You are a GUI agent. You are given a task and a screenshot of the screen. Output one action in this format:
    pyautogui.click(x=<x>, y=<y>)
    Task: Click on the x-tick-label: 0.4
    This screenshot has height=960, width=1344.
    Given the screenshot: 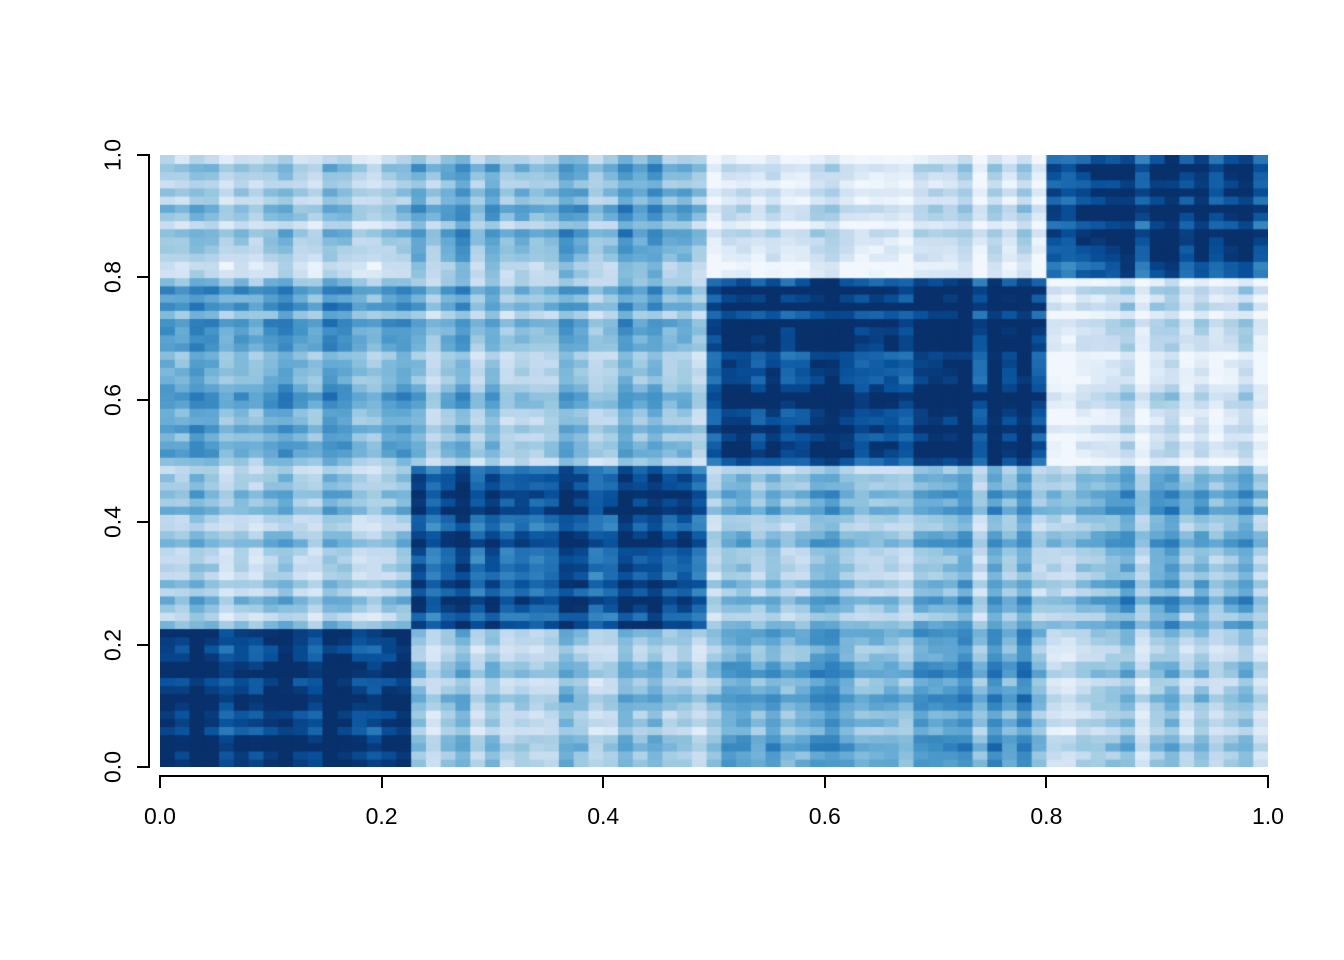 What is the action you would take?
    pyautogui.click(x=603, y=816)
    